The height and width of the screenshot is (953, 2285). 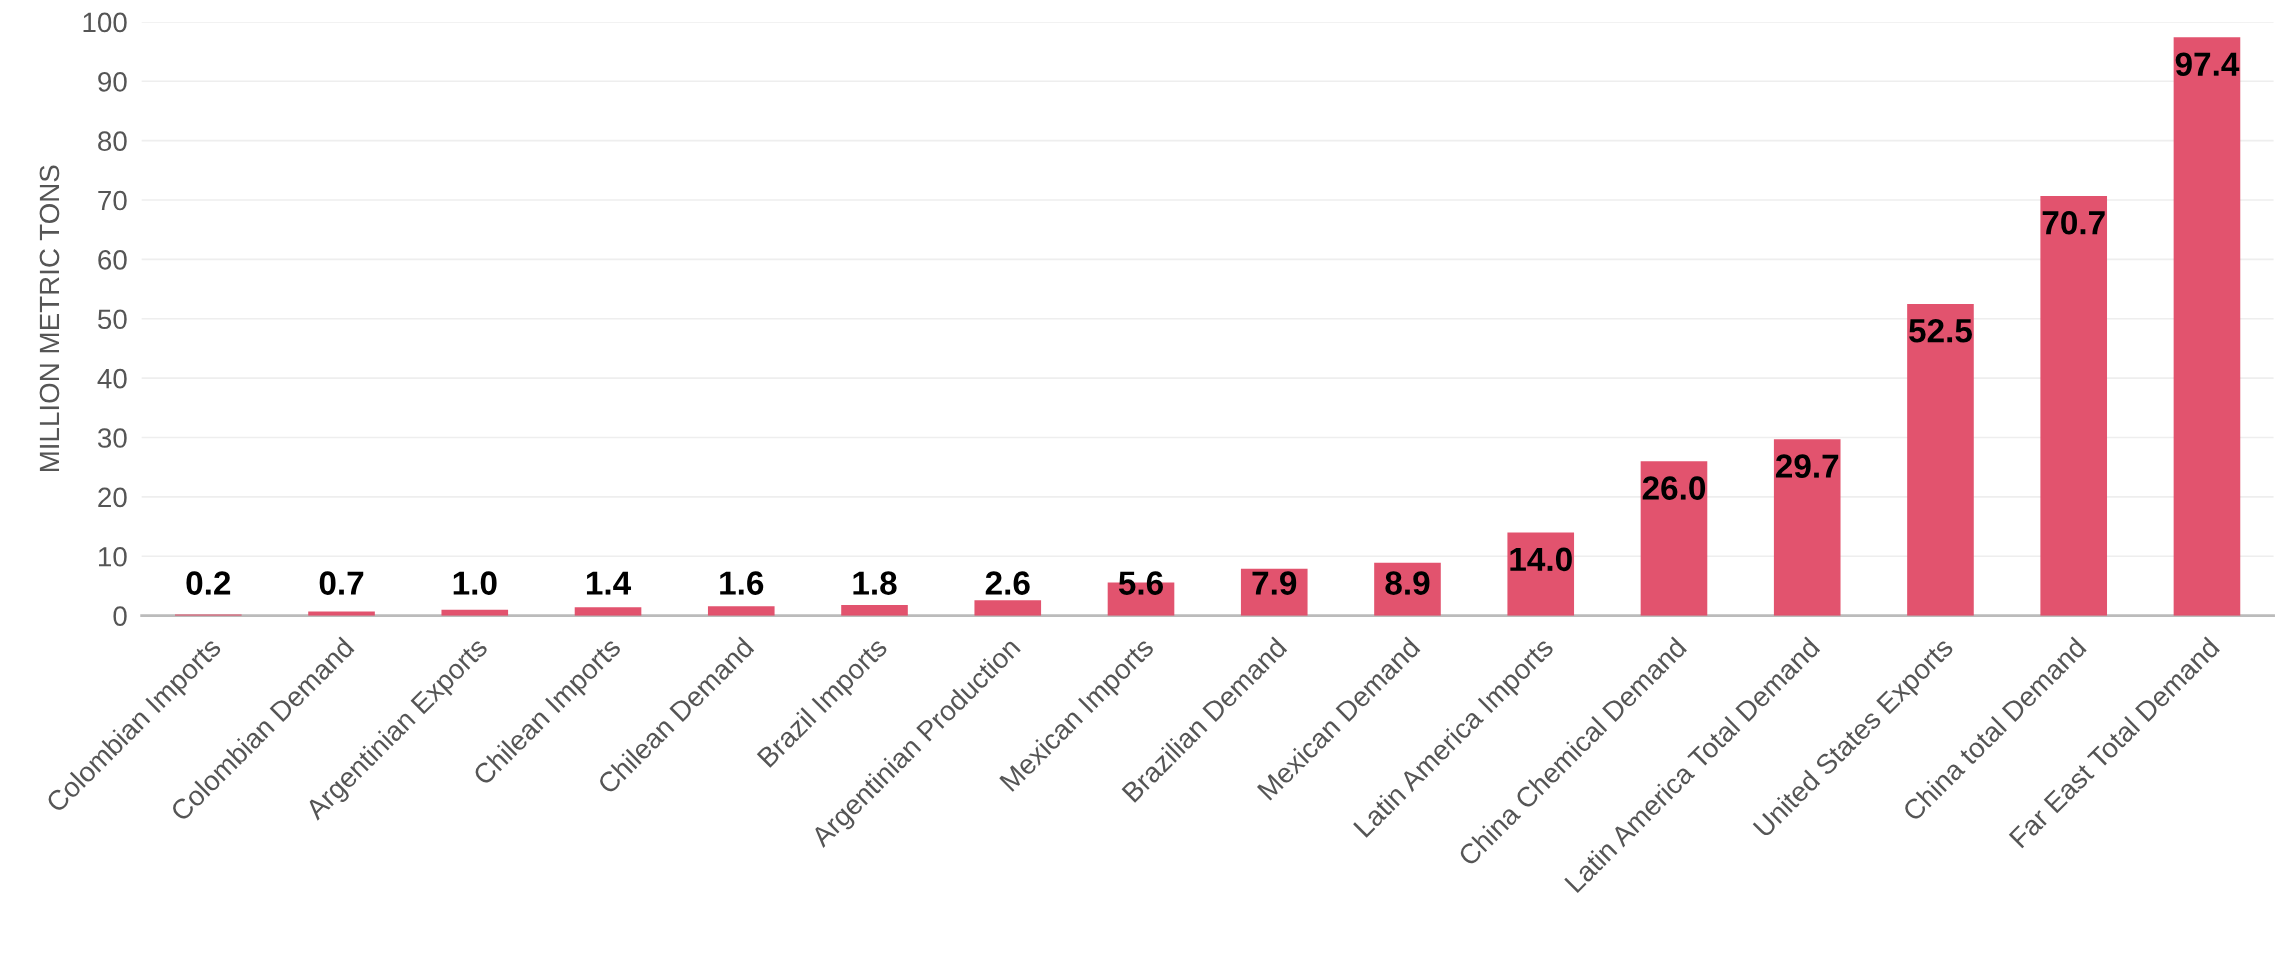 I want to click on y-tick-label: 60, so click(x=112, y=260).